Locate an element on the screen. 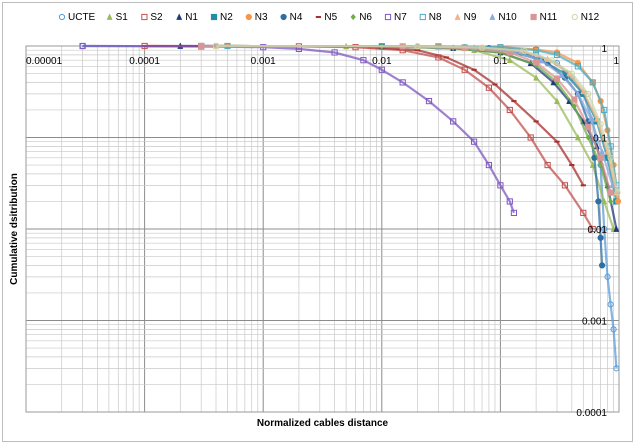 Image resolution: width=637 pixels, height=445 pixels. legend-label: N5 is located at coordinates (330, 17).